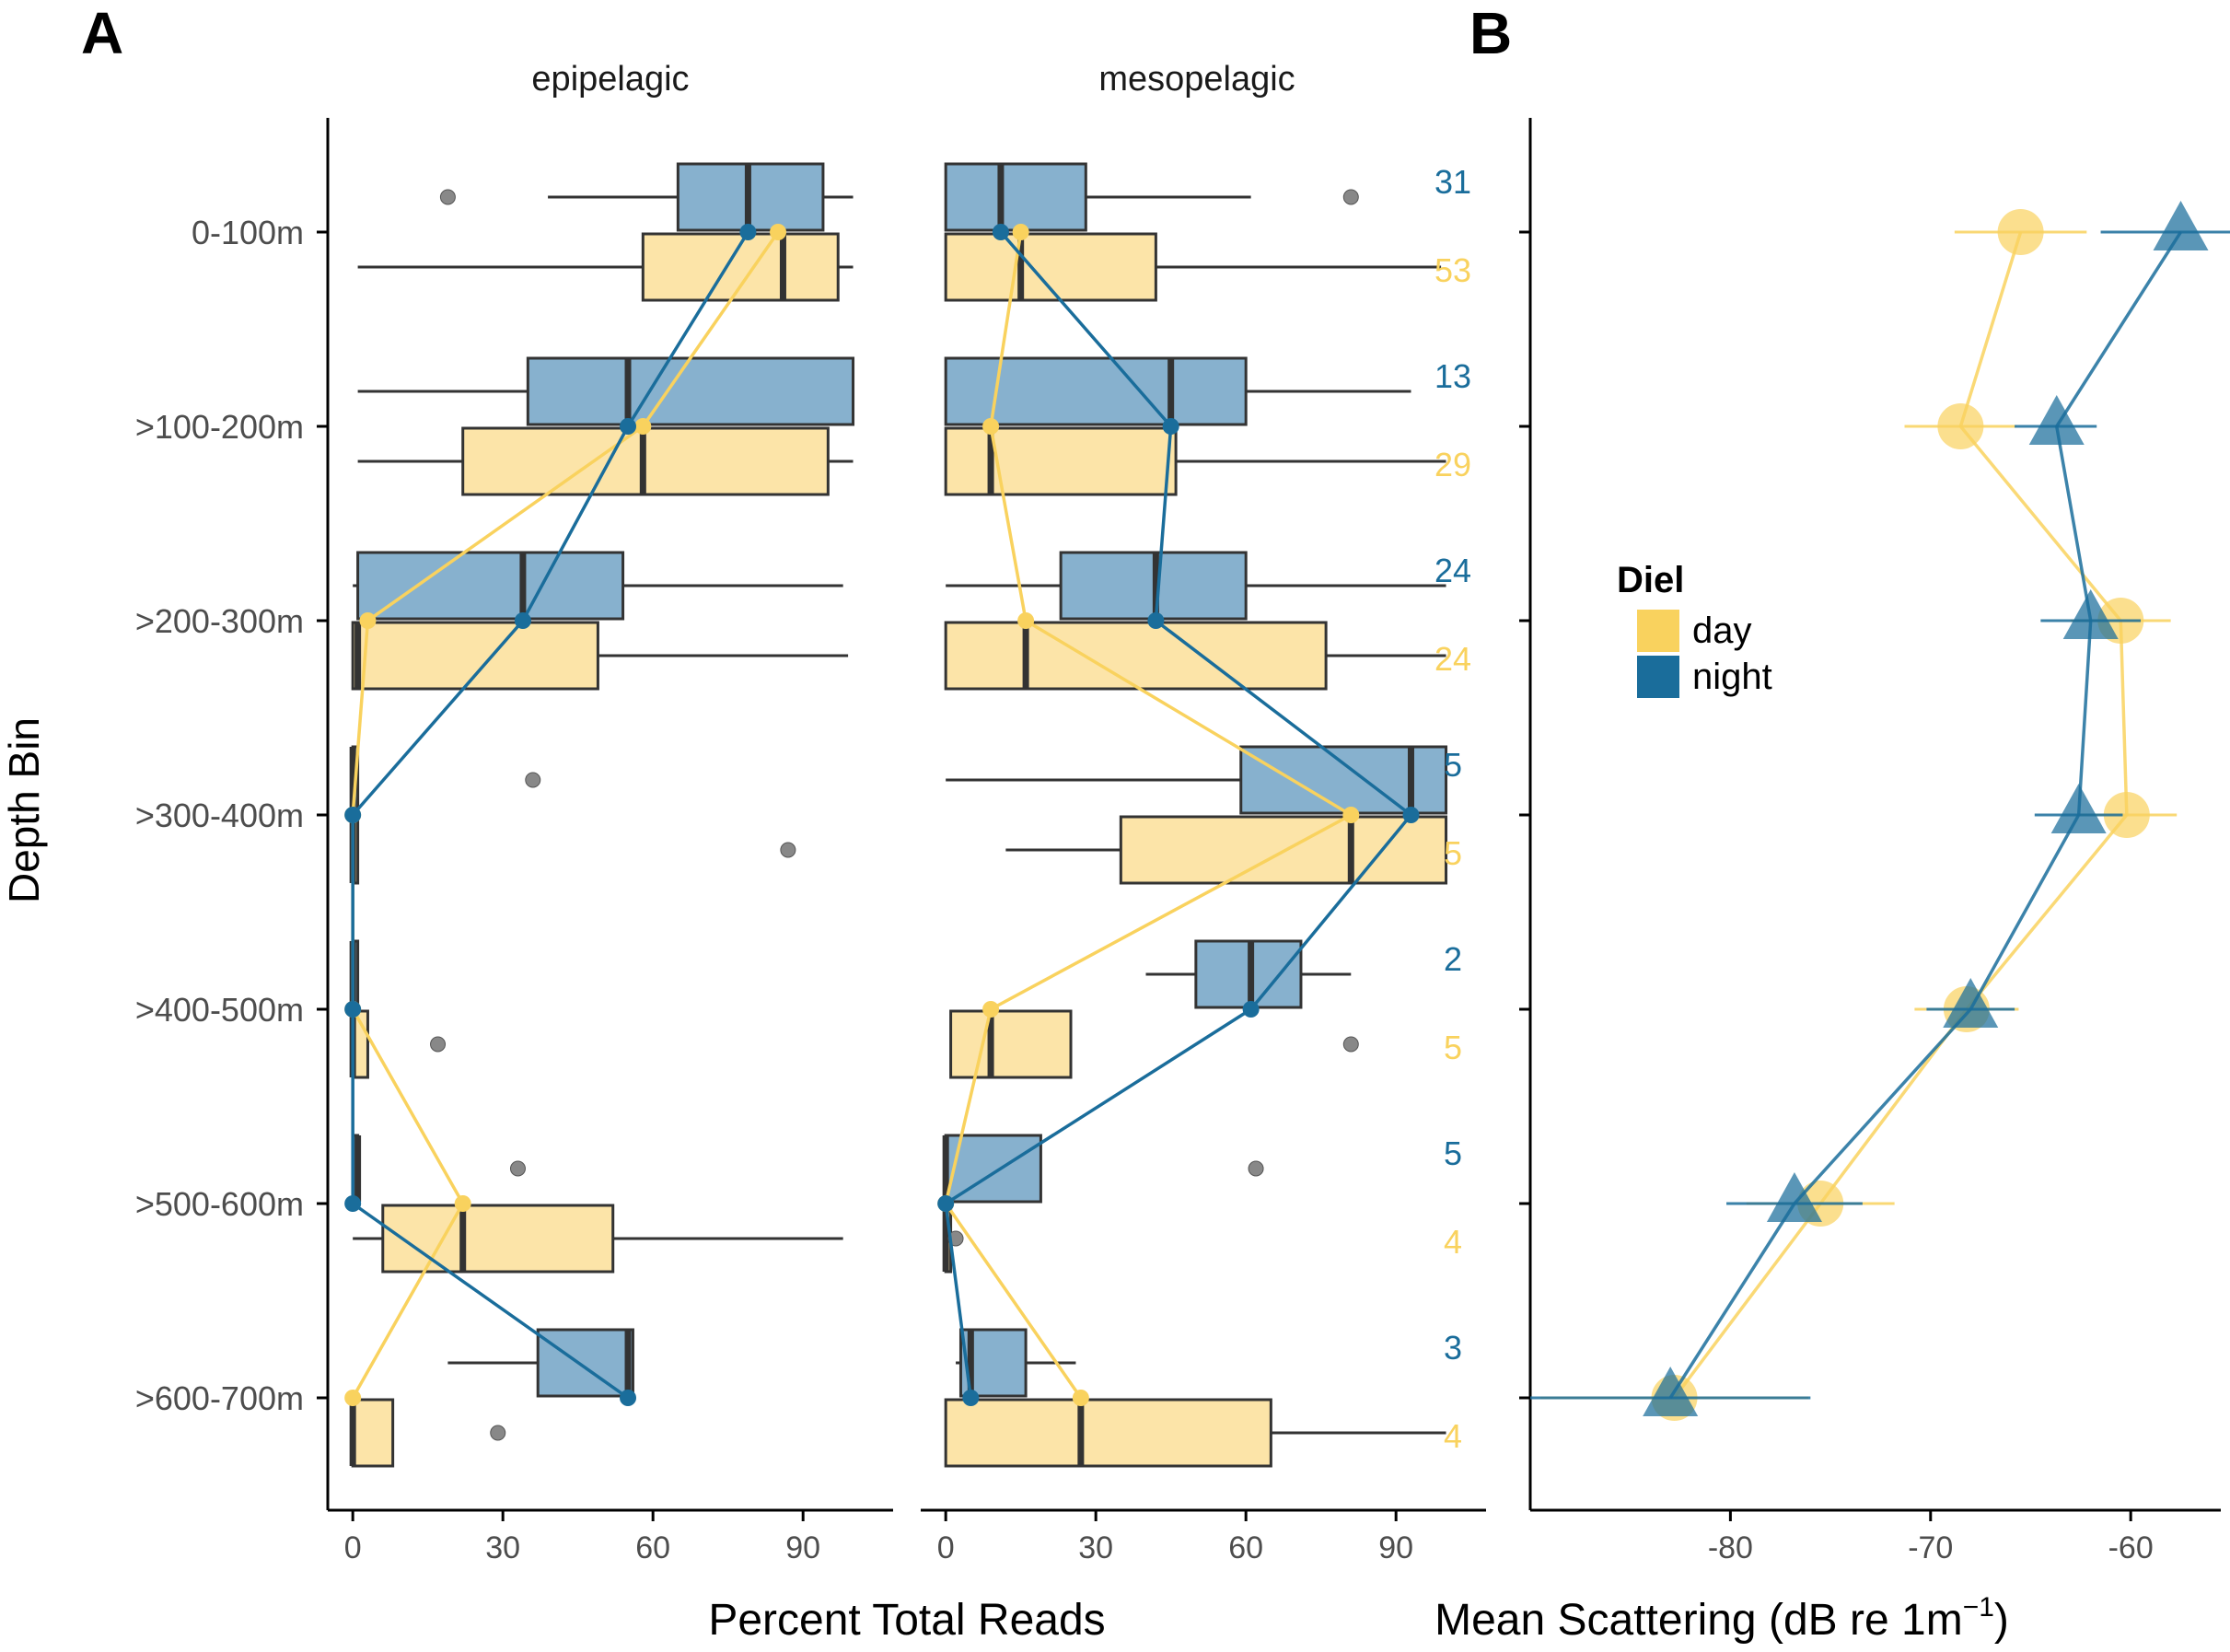 This screenshot has height=1652, width=2230. What do you see at coordinates (1978, 1607) in the screenshot?
I see `x-axis-title-b-superscript: −1` at bounding box center [1978, 1607].